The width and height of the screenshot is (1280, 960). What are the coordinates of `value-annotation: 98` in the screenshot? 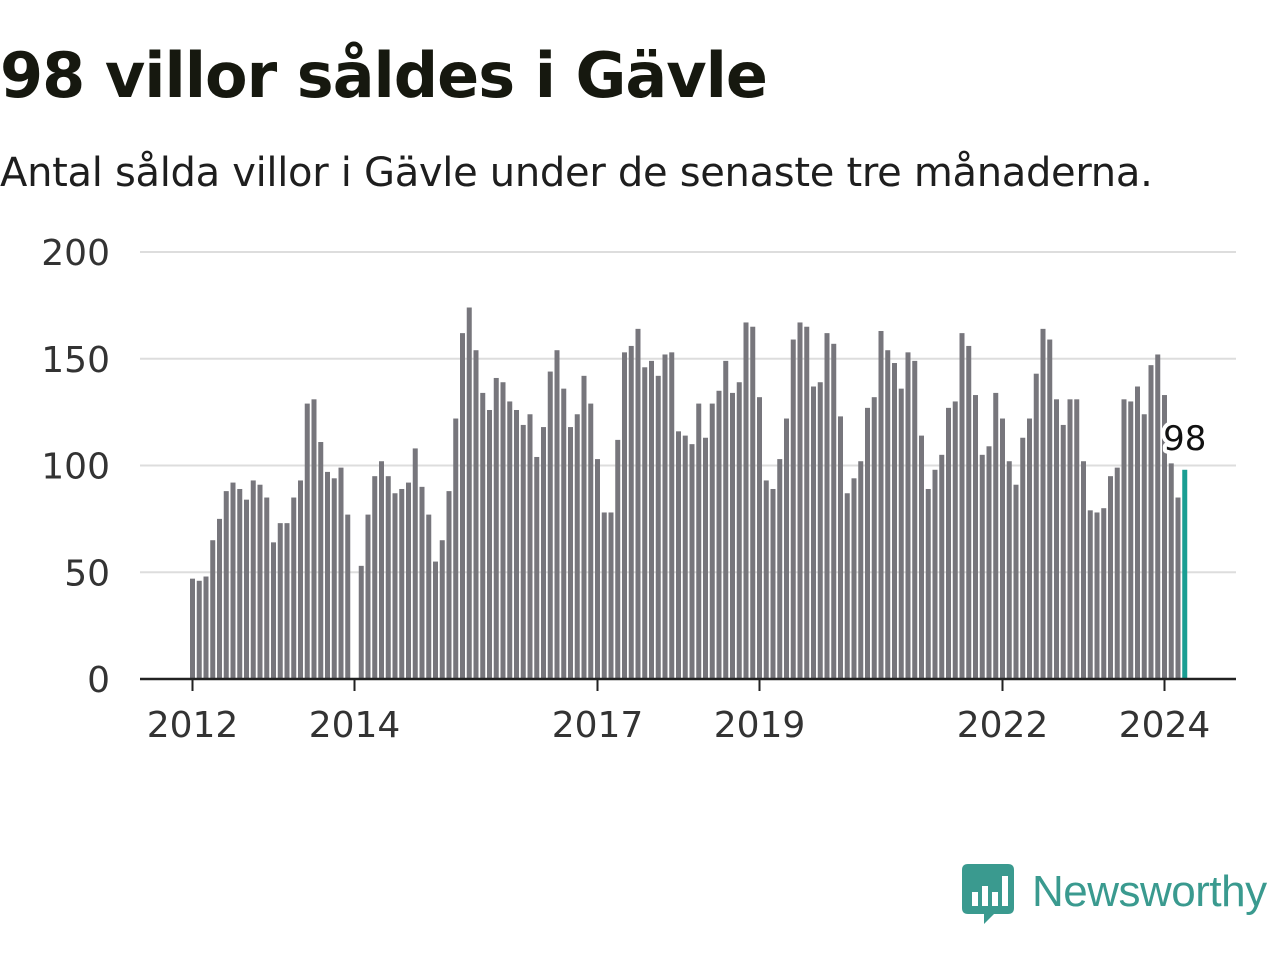 It's located at (1184, 439).